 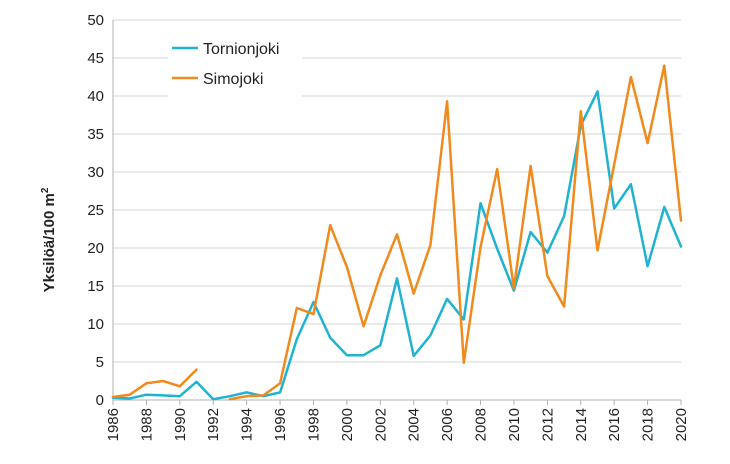 What do you see at coordinates (180, 424) in the screenshot?
I see `x-tick-label: 1990` at bounding box center [180, 424].